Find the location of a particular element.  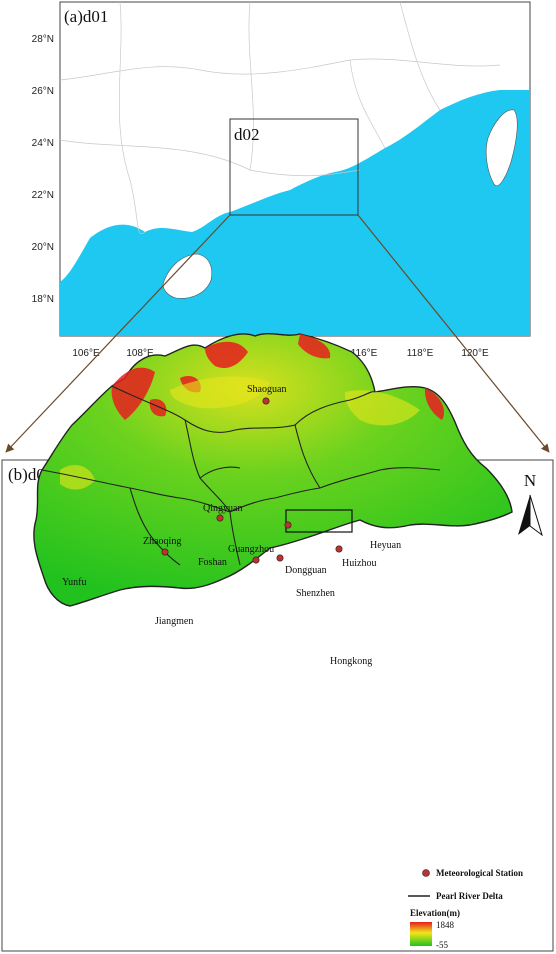

city-label: Dongguan is located at coordinates (306, 570).